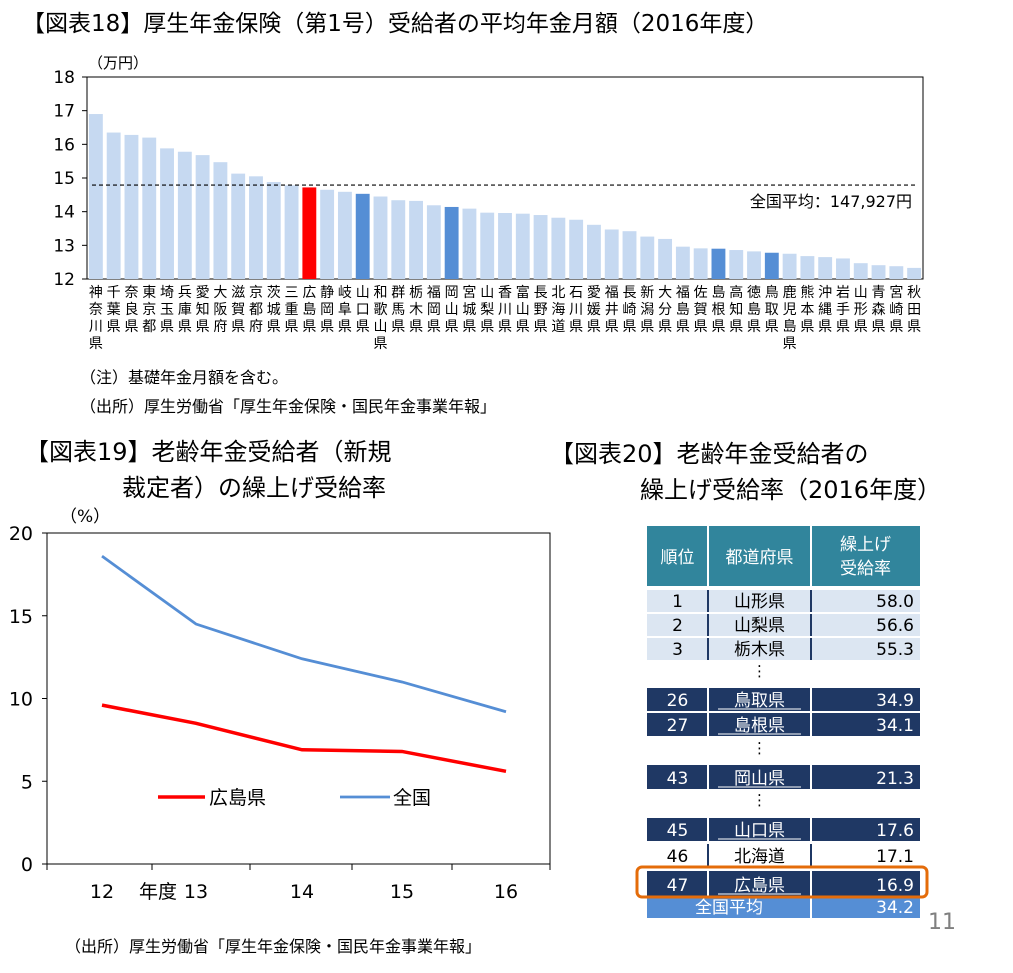 The width and height of the screenshot is (1013, 973). What do you see at coordinates (754, 310) in the screenshot?
I see `fig18-xtick-label: 徳島県` at bounding box center [754, 310].